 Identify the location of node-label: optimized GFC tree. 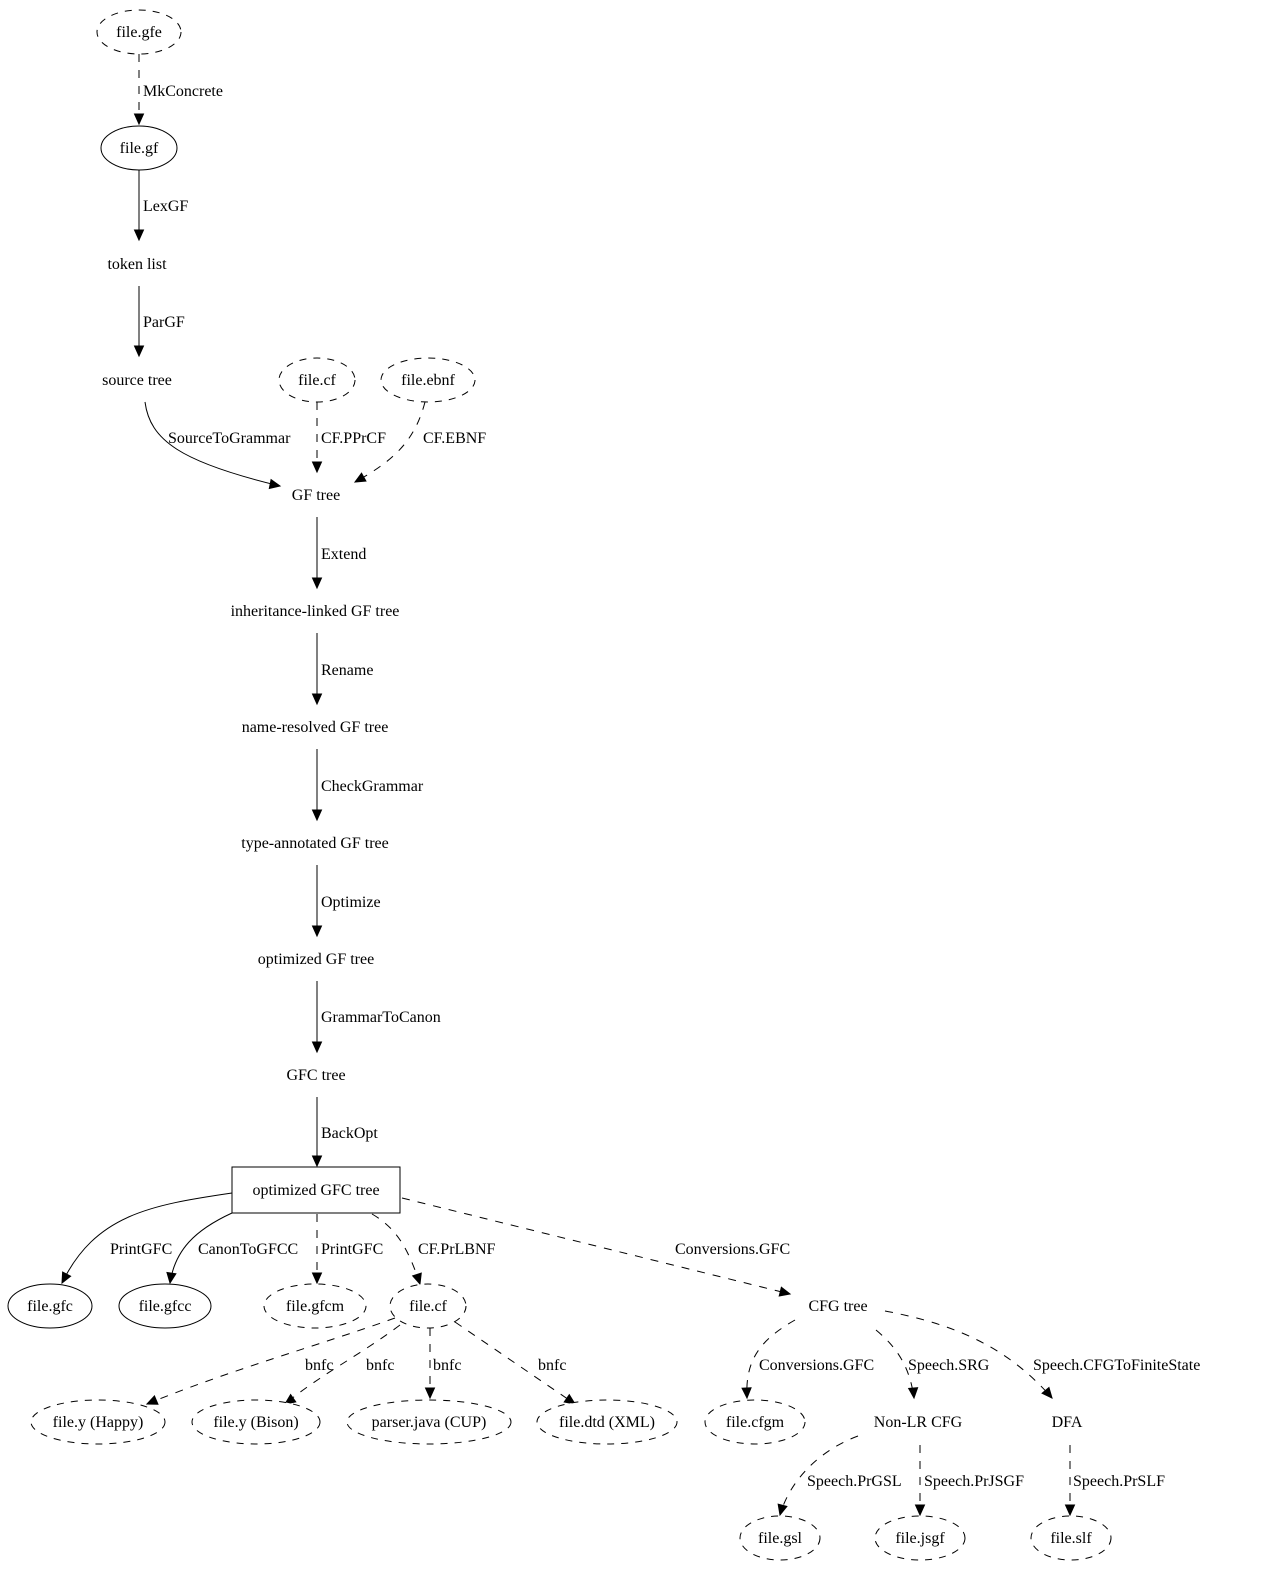
(315, 1190).